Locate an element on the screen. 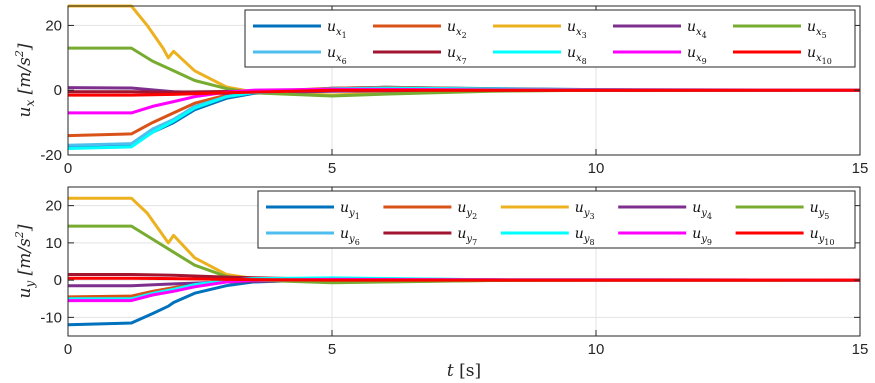 The height and width of the screenshot is (383, 875). legend-label-x5: ux5 is located at coordinates (817, 29).